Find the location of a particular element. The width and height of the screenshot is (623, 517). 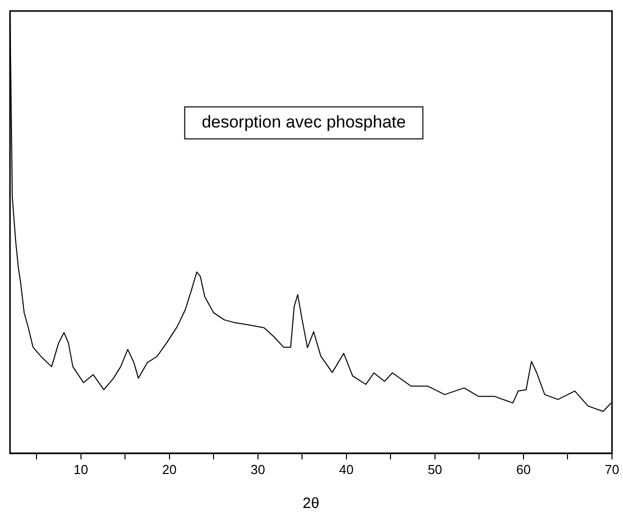

x-tick-label: 30 is located at coordinates (258, 469).